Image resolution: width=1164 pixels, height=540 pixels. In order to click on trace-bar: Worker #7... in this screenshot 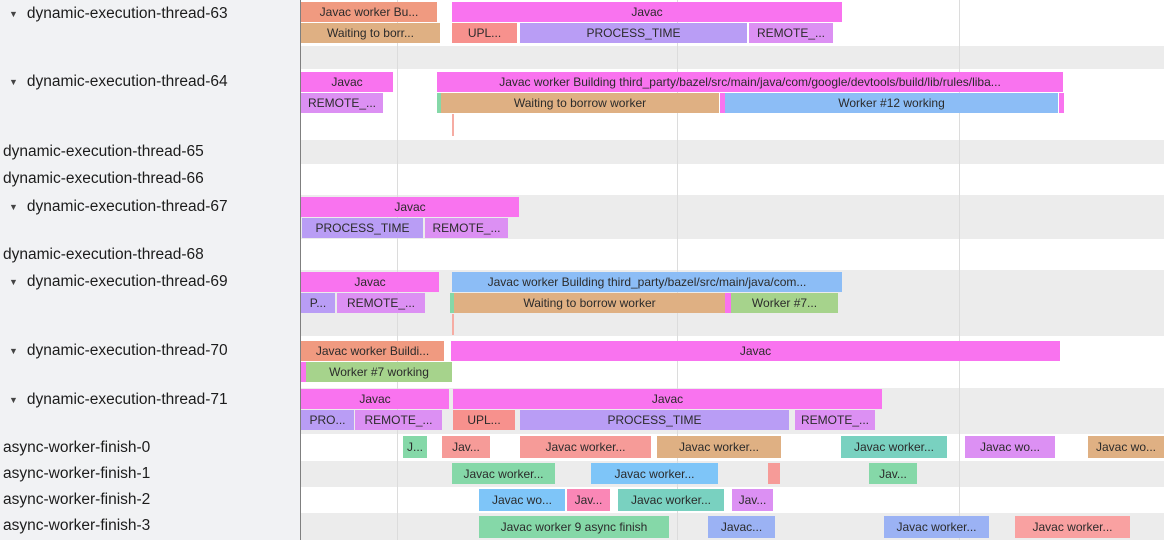, I will do `click(784, 303)`.